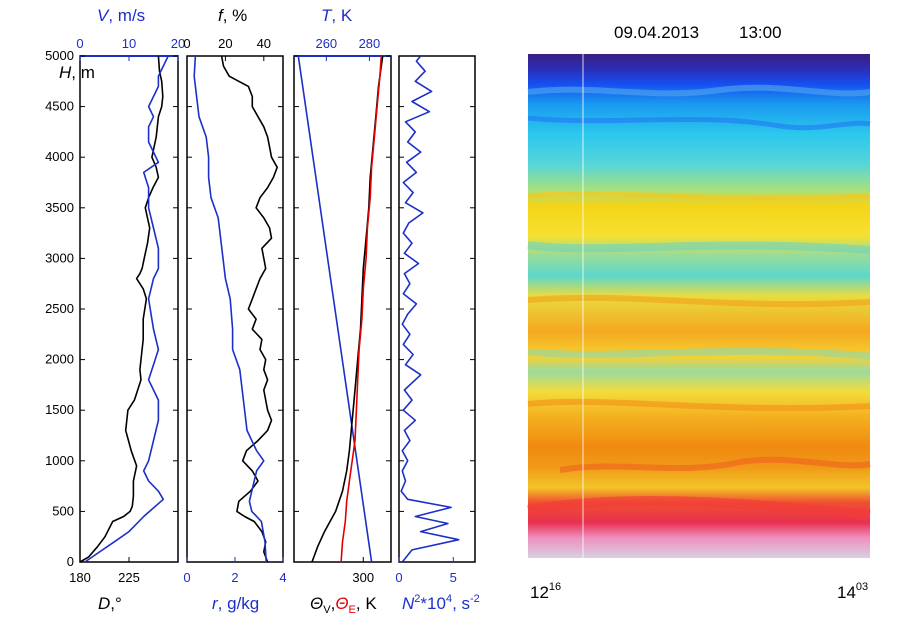 The height and width of the screenshot is (631, 900). Describe the element at coordinates (80, 577) in the screenshot. I see `x-tick-label: 180` at that location.